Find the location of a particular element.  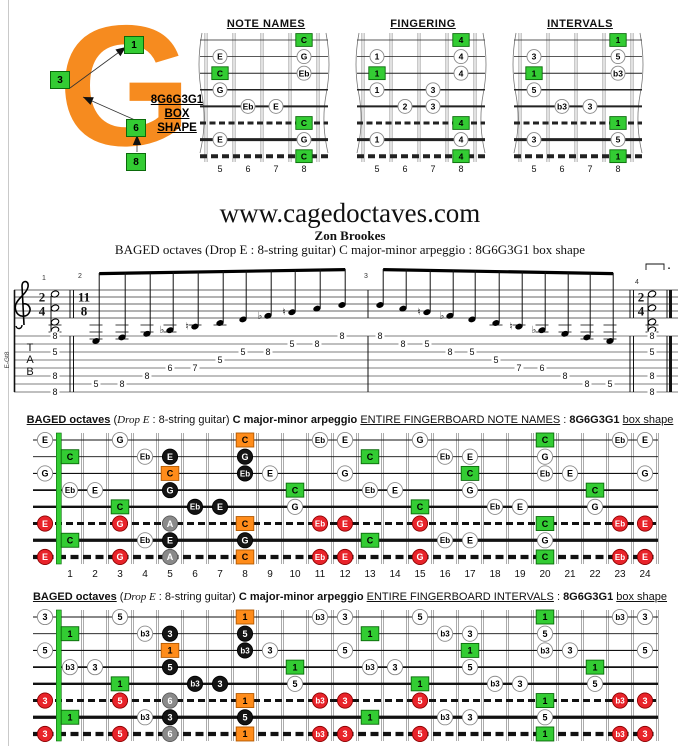

svg-text: 4 is located at coordinates (461, 40).